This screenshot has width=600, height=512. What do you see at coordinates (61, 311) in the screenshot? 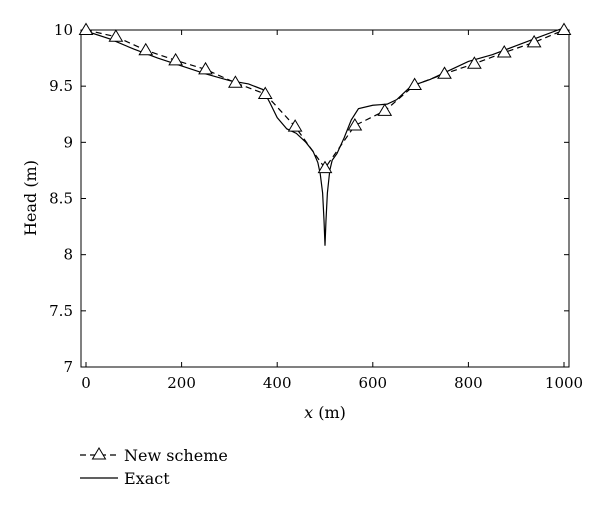
I see `y-tick-label: 7.5` at bounding box center [61, 311].